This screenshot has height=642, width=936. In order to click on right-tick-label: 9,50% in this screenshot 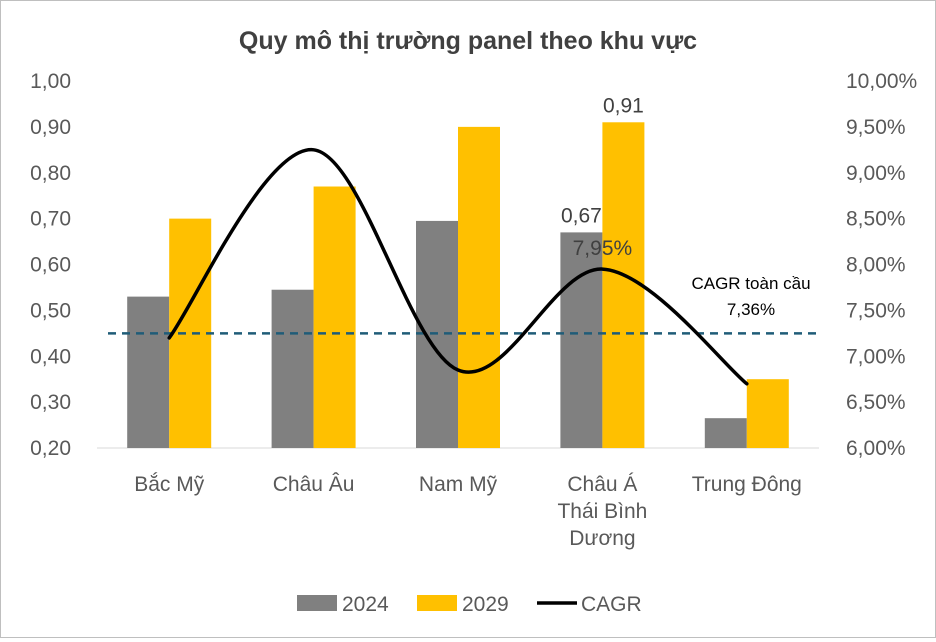, I will do `click(876, 127)`.